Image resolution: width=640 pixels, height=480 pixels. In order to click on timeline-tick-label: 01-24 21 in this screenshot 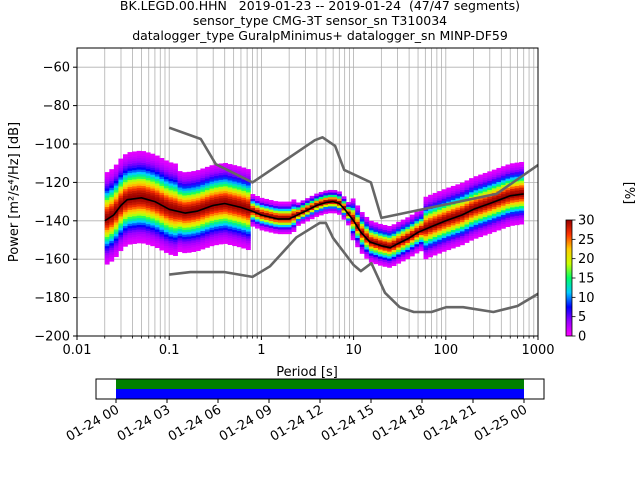, I will do `click(450, 423)`.